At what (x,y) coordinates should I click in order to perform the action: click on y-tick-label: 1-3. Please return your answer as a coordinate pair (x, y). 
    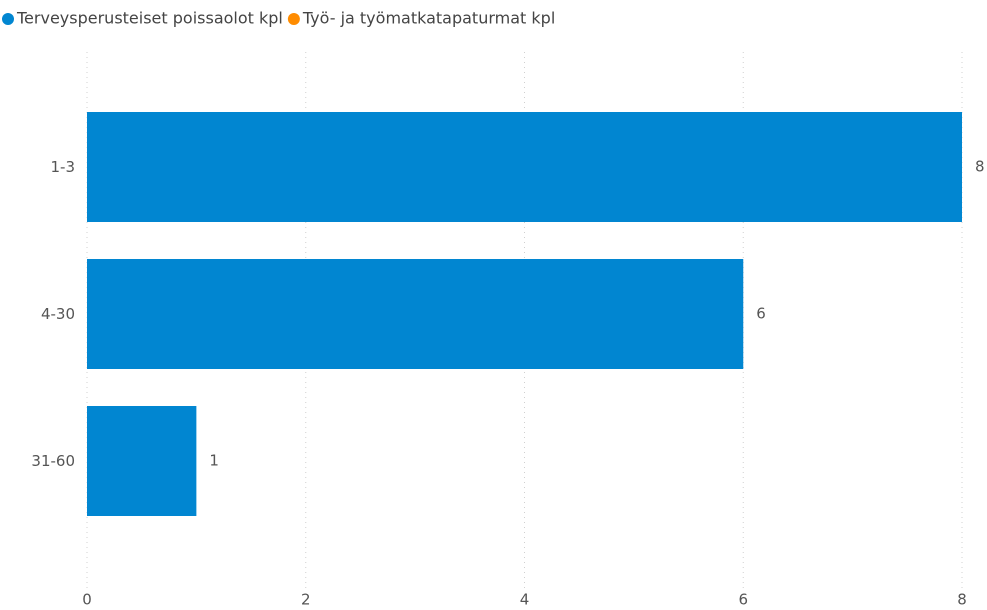
    Looking at the image, I should click on (63, 167).